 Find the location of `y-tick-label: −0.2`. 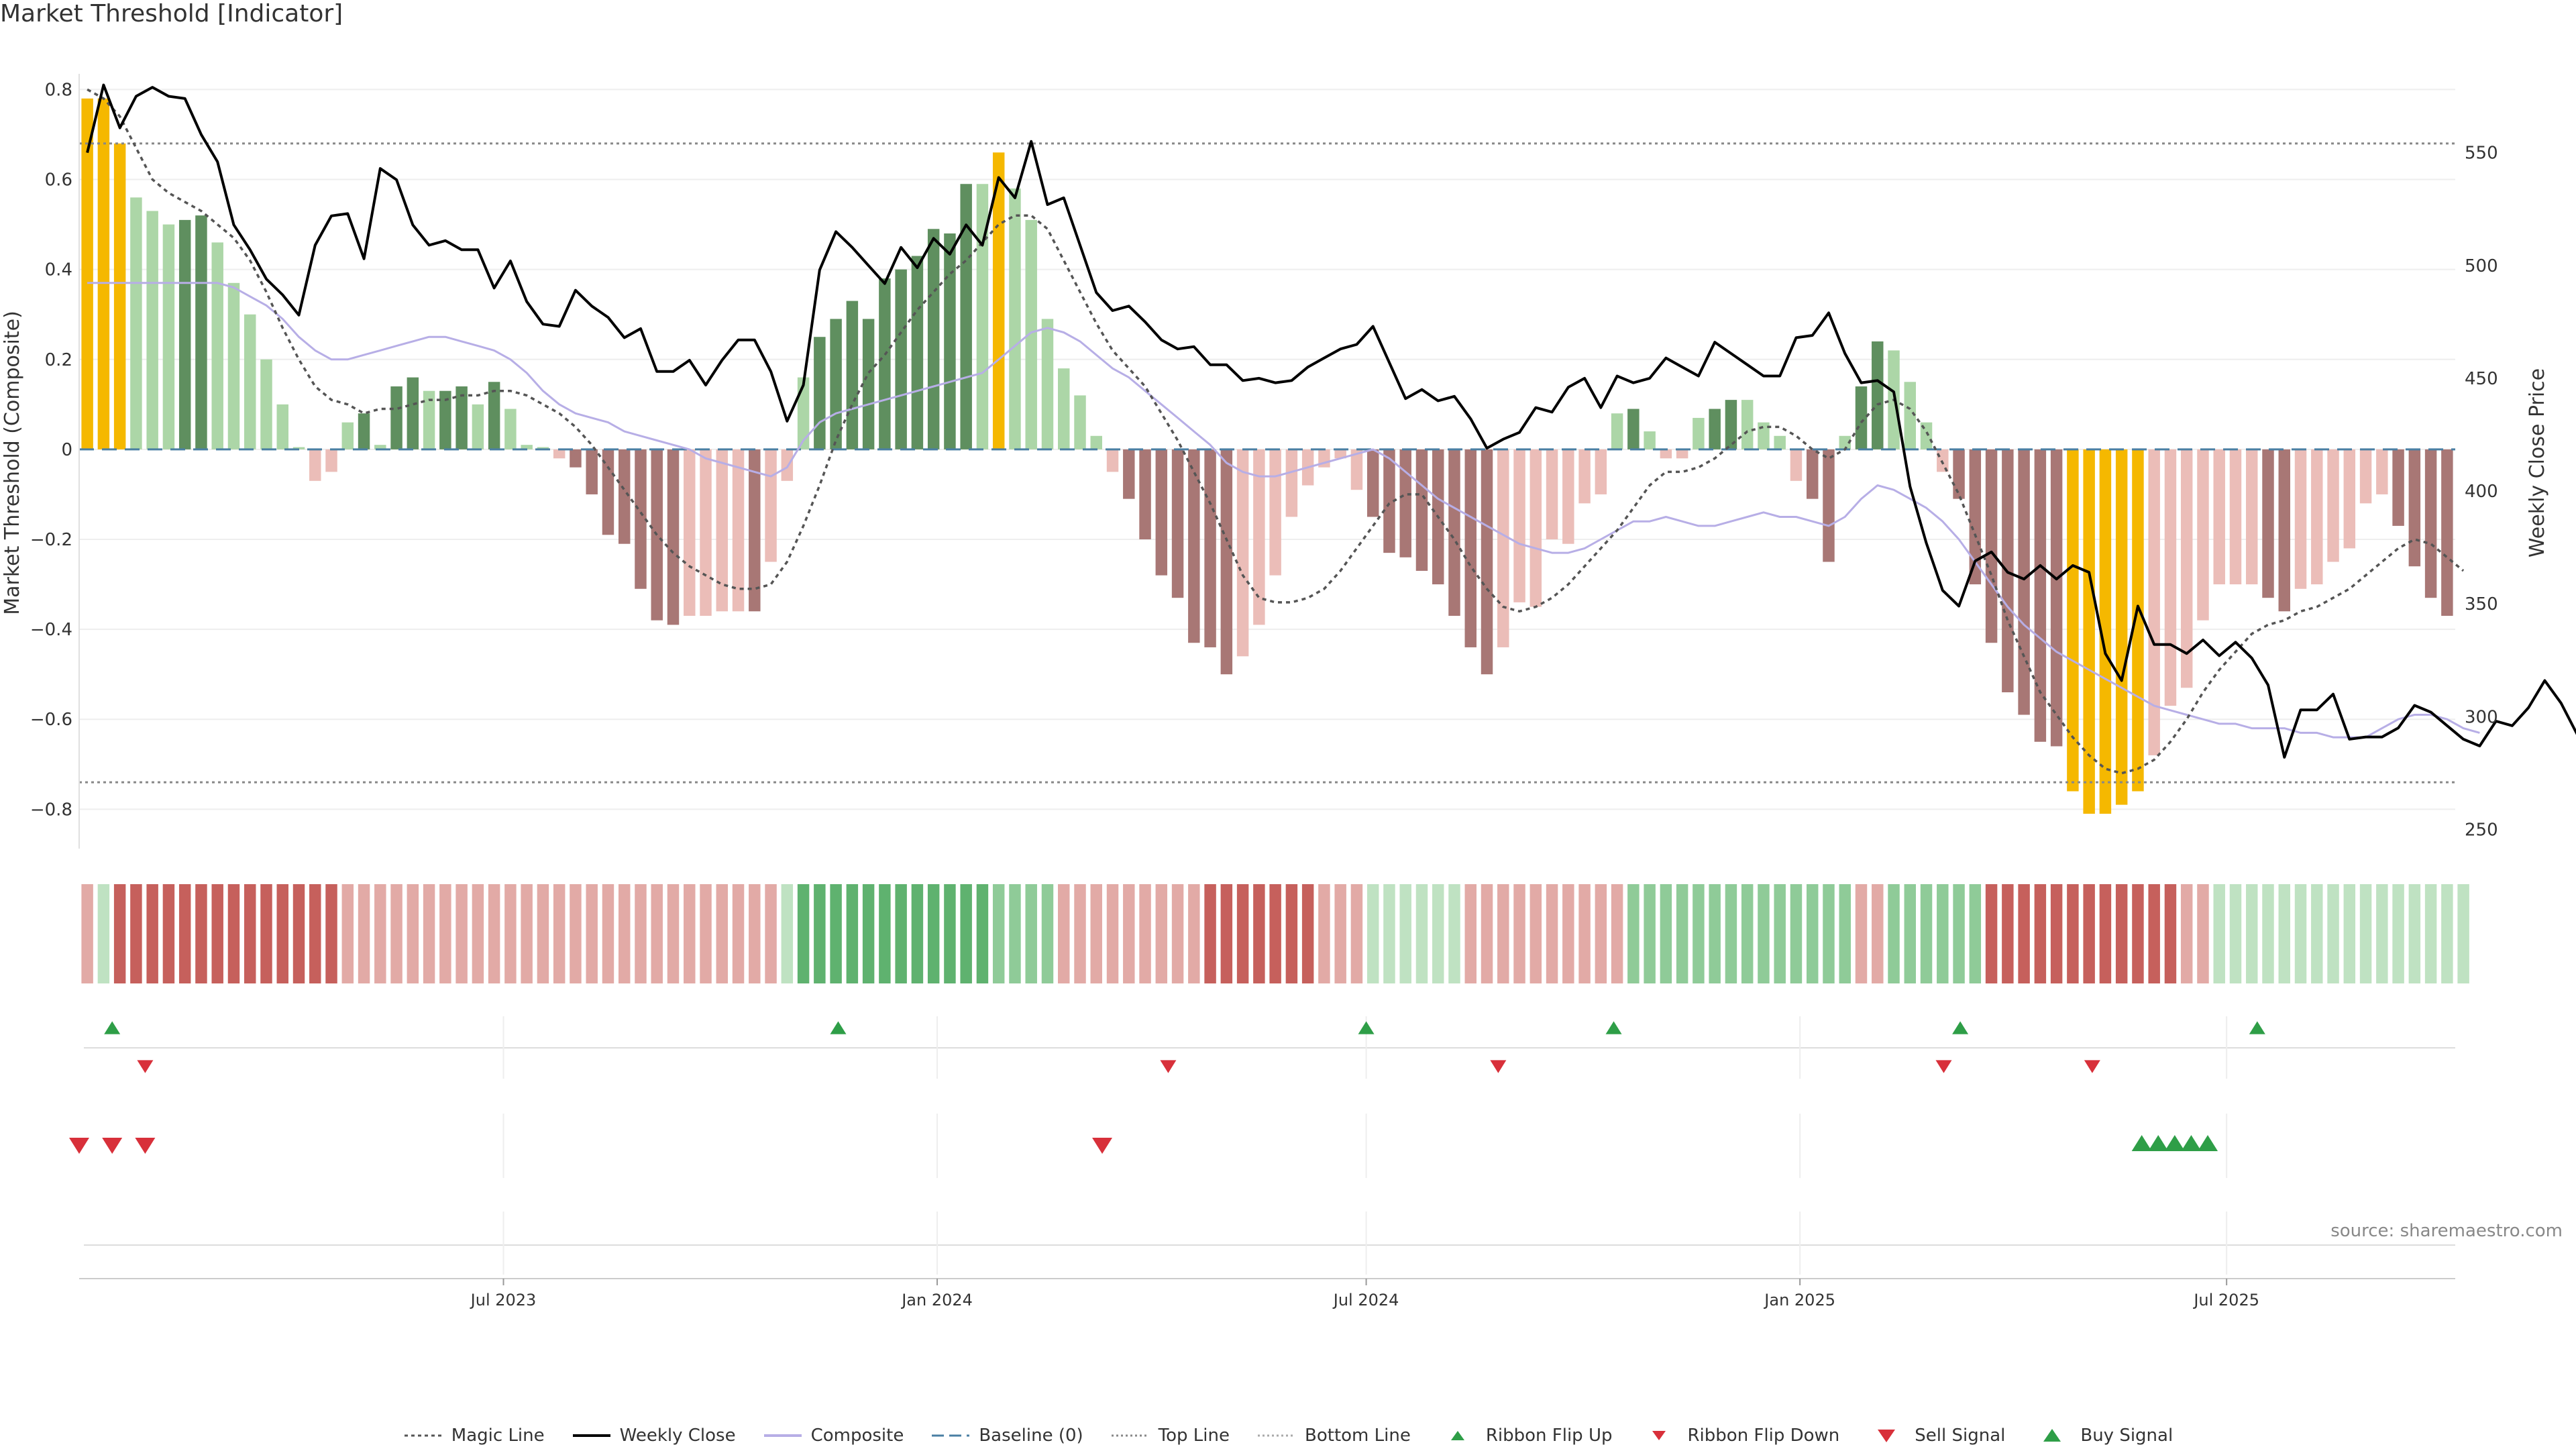

y-tick-label: −0.2 is located at coordinates (51, 540).